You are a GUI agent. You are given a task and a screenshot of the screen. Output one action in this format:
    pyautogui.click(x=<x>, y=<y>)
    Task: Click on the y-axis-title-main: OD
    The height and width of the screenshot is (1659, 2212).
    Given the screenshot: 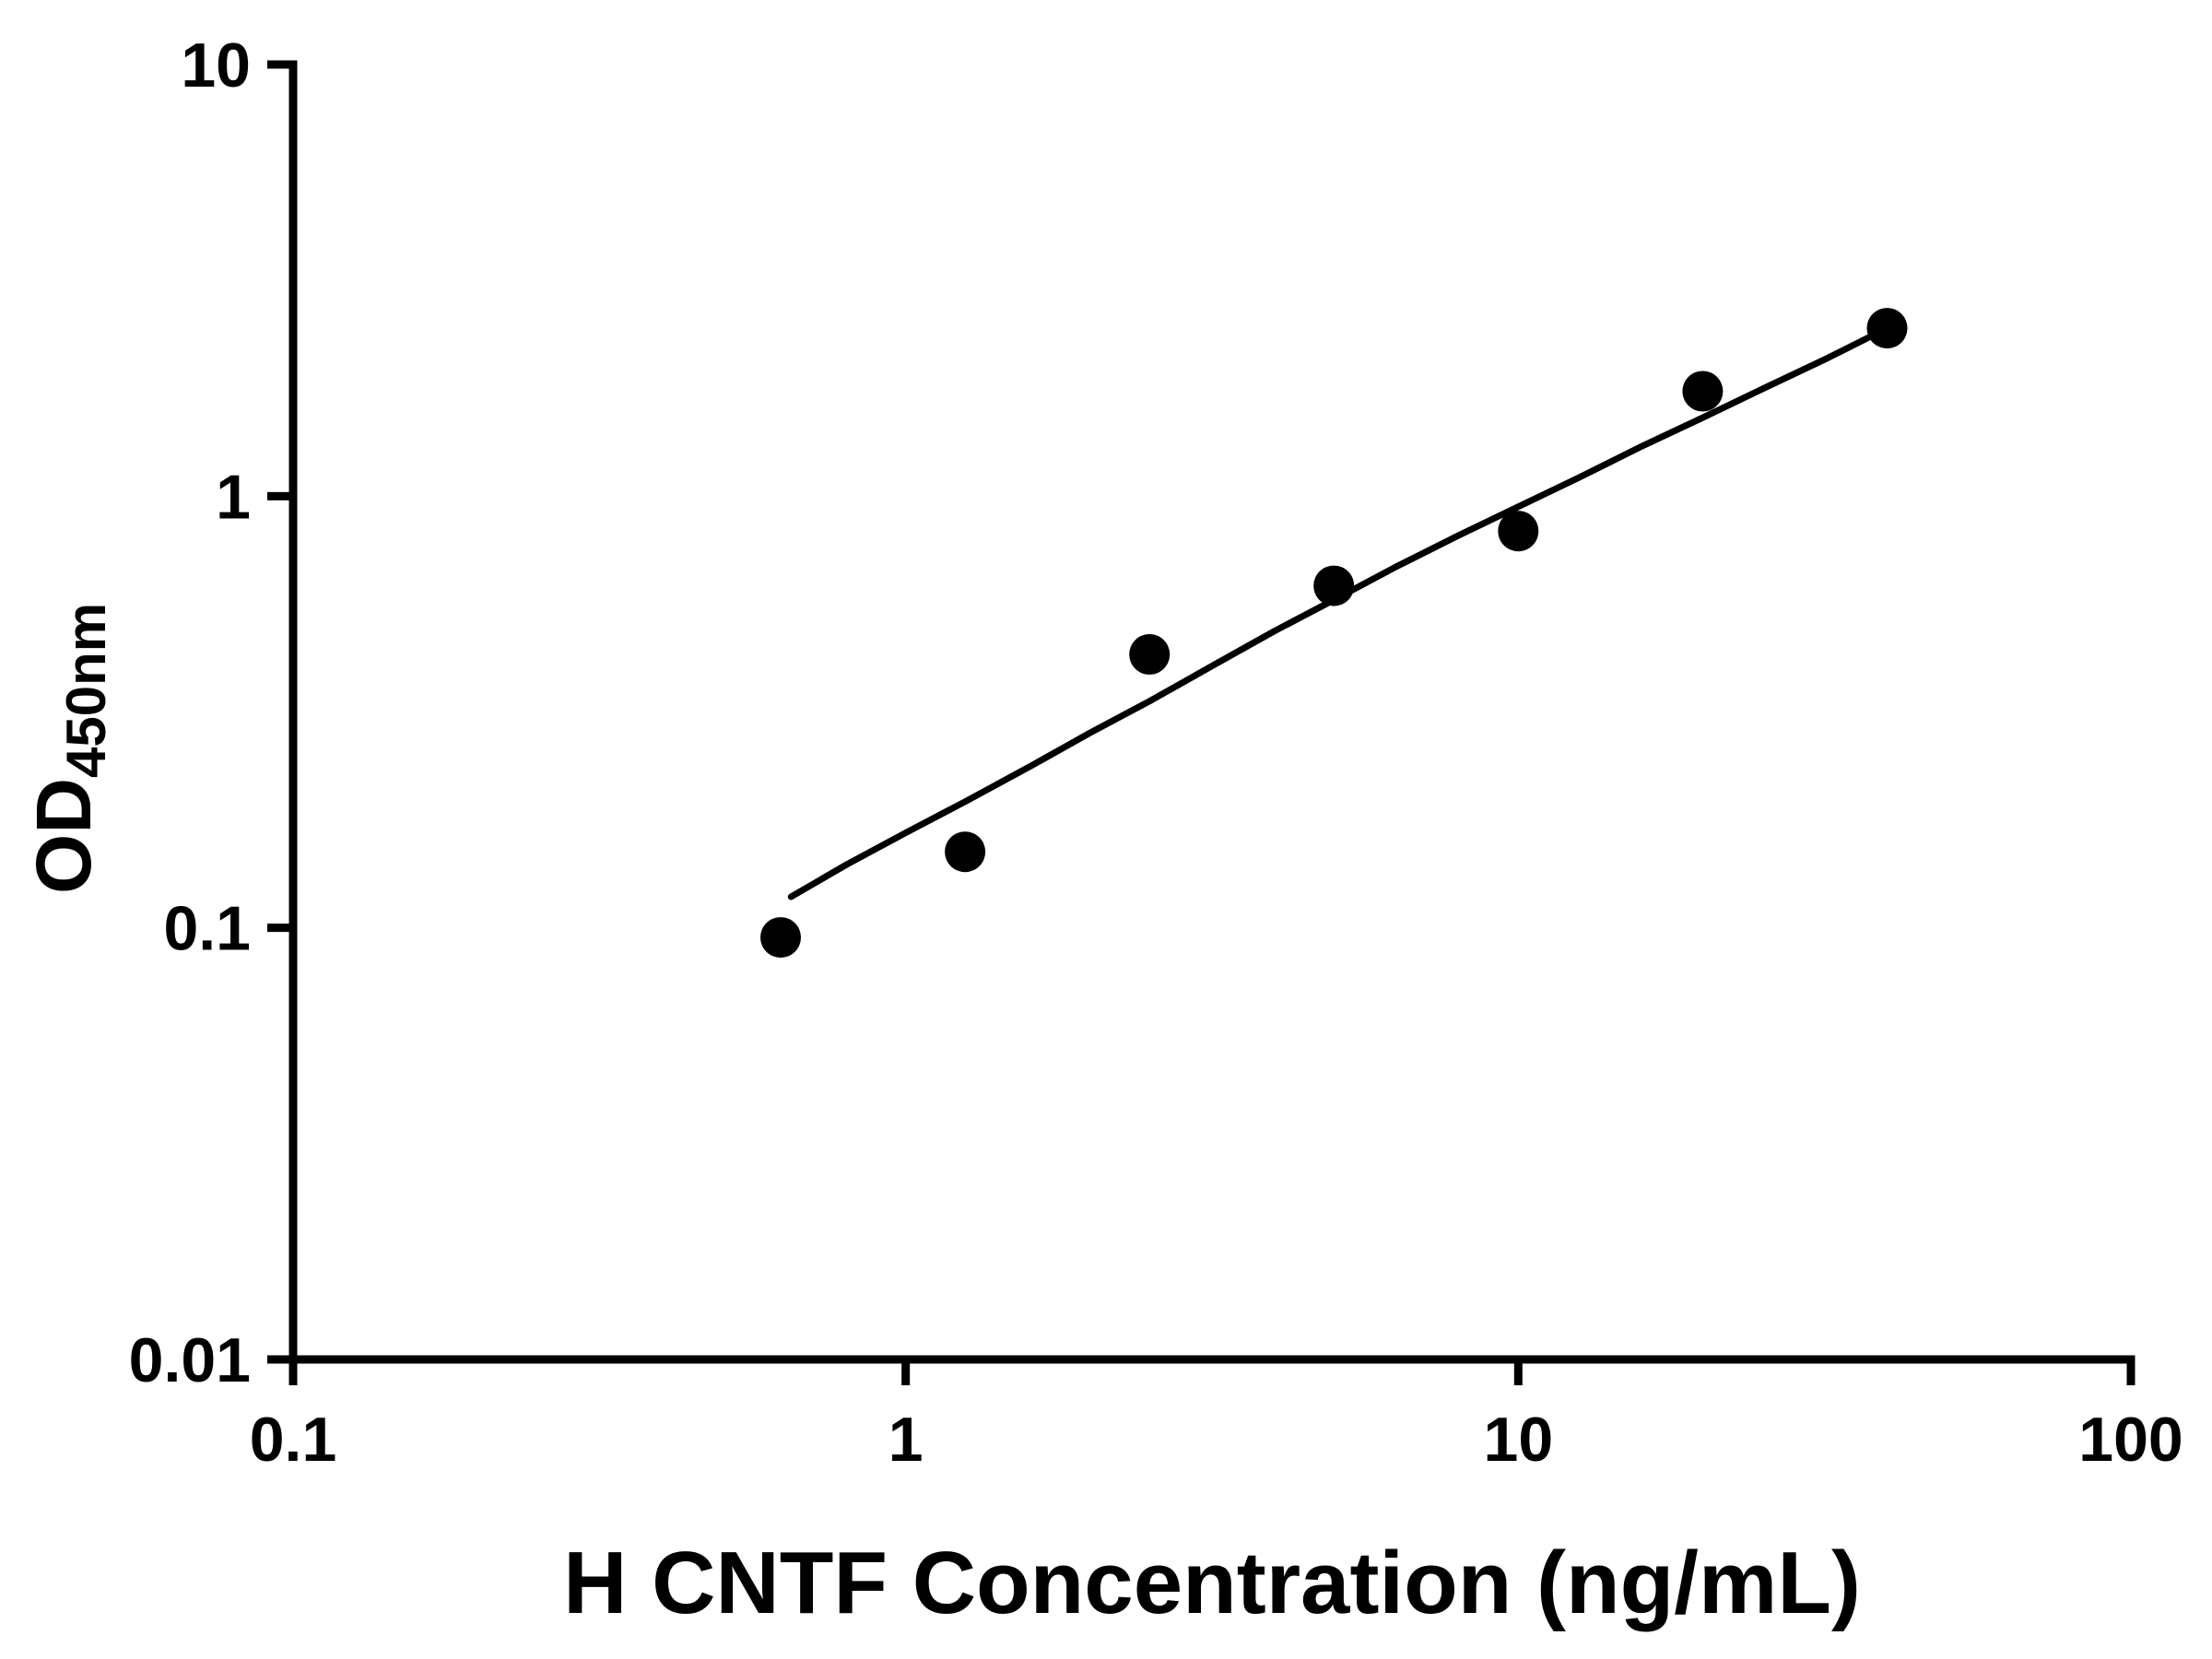 What is the action you would take?
    pyautogui.click(x=63, y=836)
    